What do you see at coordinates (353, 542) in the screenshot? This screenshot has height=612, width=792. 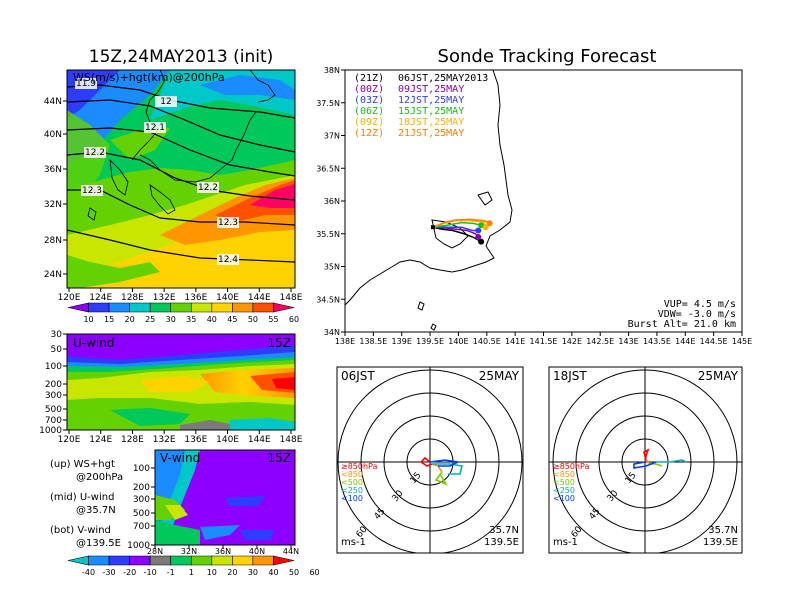 I see `hodo1-unit: ms-1` at bounding box center [353, 542].